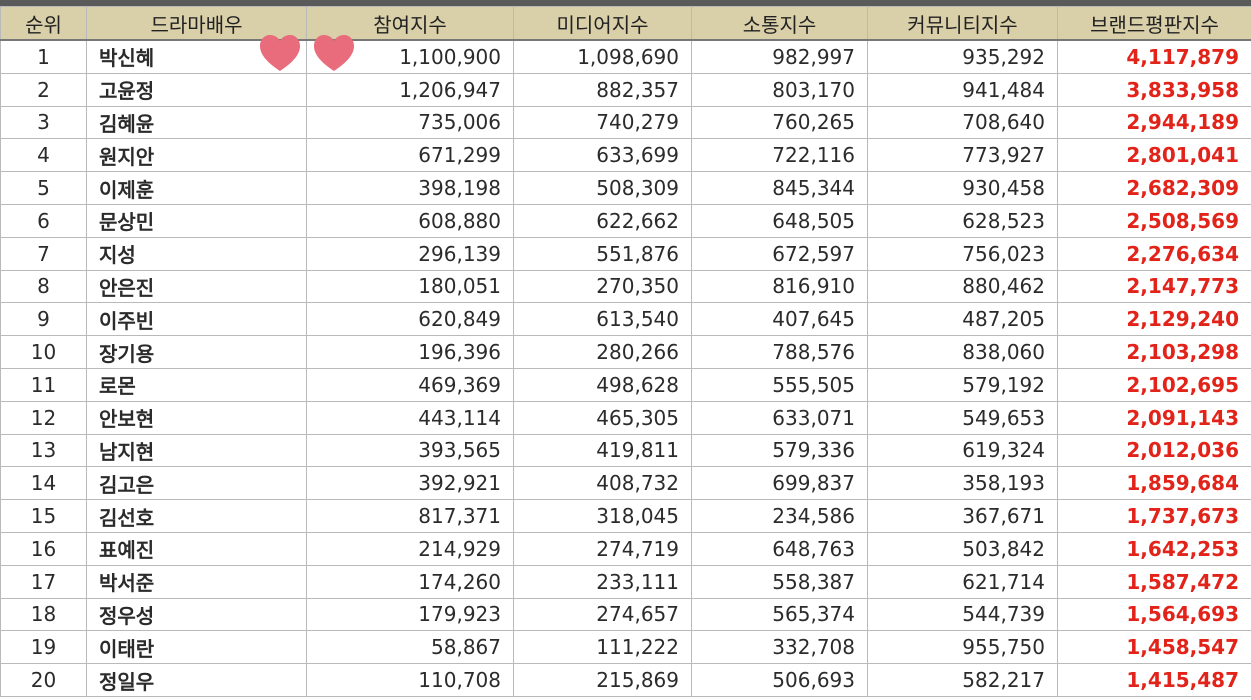  I want to click on cell-actor-name: 안보현, so click(196, 417).